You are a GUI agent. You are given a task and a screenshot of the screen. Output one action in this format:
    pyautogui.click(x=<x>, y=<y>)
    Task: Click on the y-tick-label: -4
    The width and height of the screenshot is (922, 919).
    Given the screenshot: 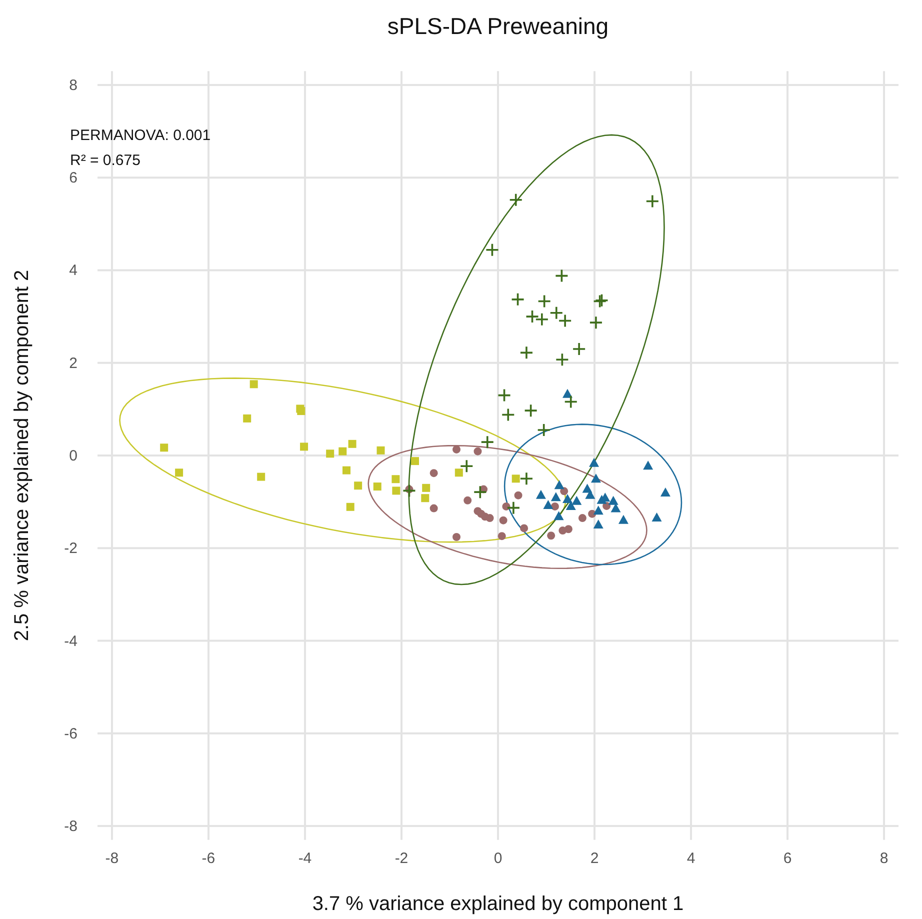 What is the action you would take?
    pyautogui.click(x=71, y=641)
    